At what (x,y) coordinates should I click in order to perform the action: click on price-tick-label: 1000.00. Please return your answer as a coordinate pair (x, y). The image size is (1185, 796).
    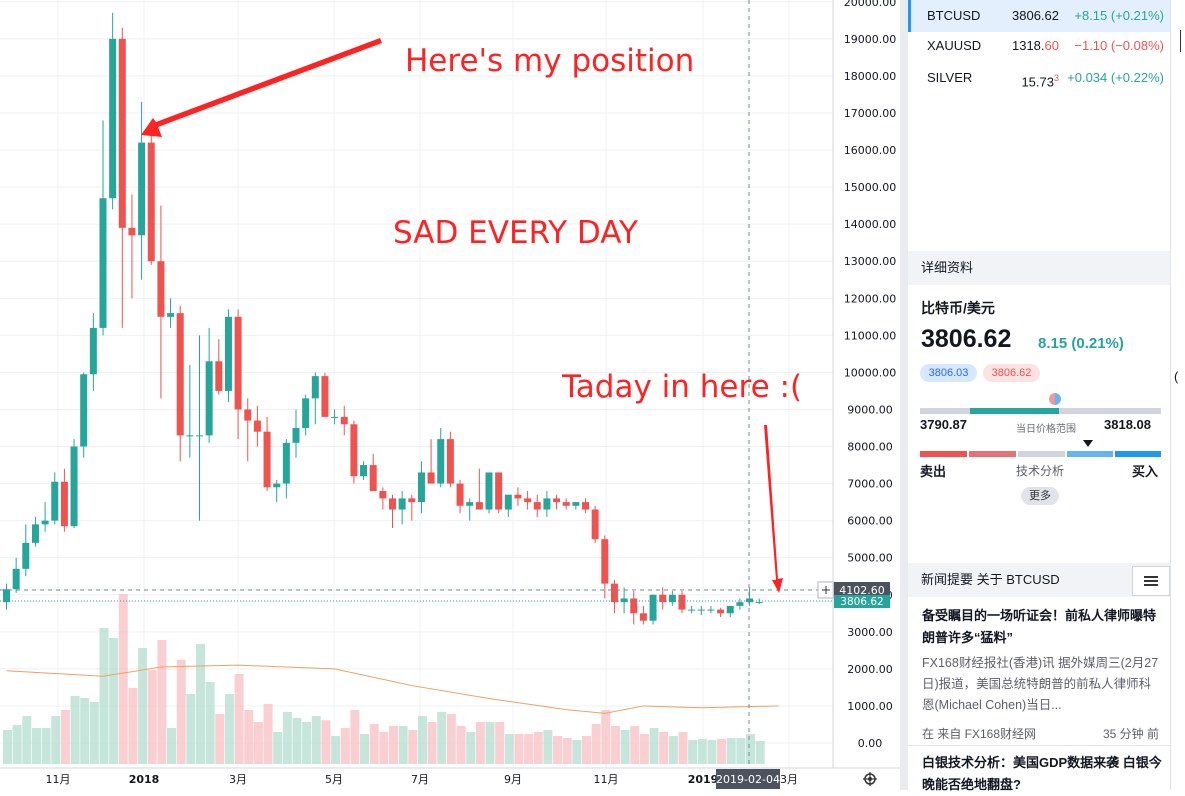
    Looking at the image, I should click on (870, 706).